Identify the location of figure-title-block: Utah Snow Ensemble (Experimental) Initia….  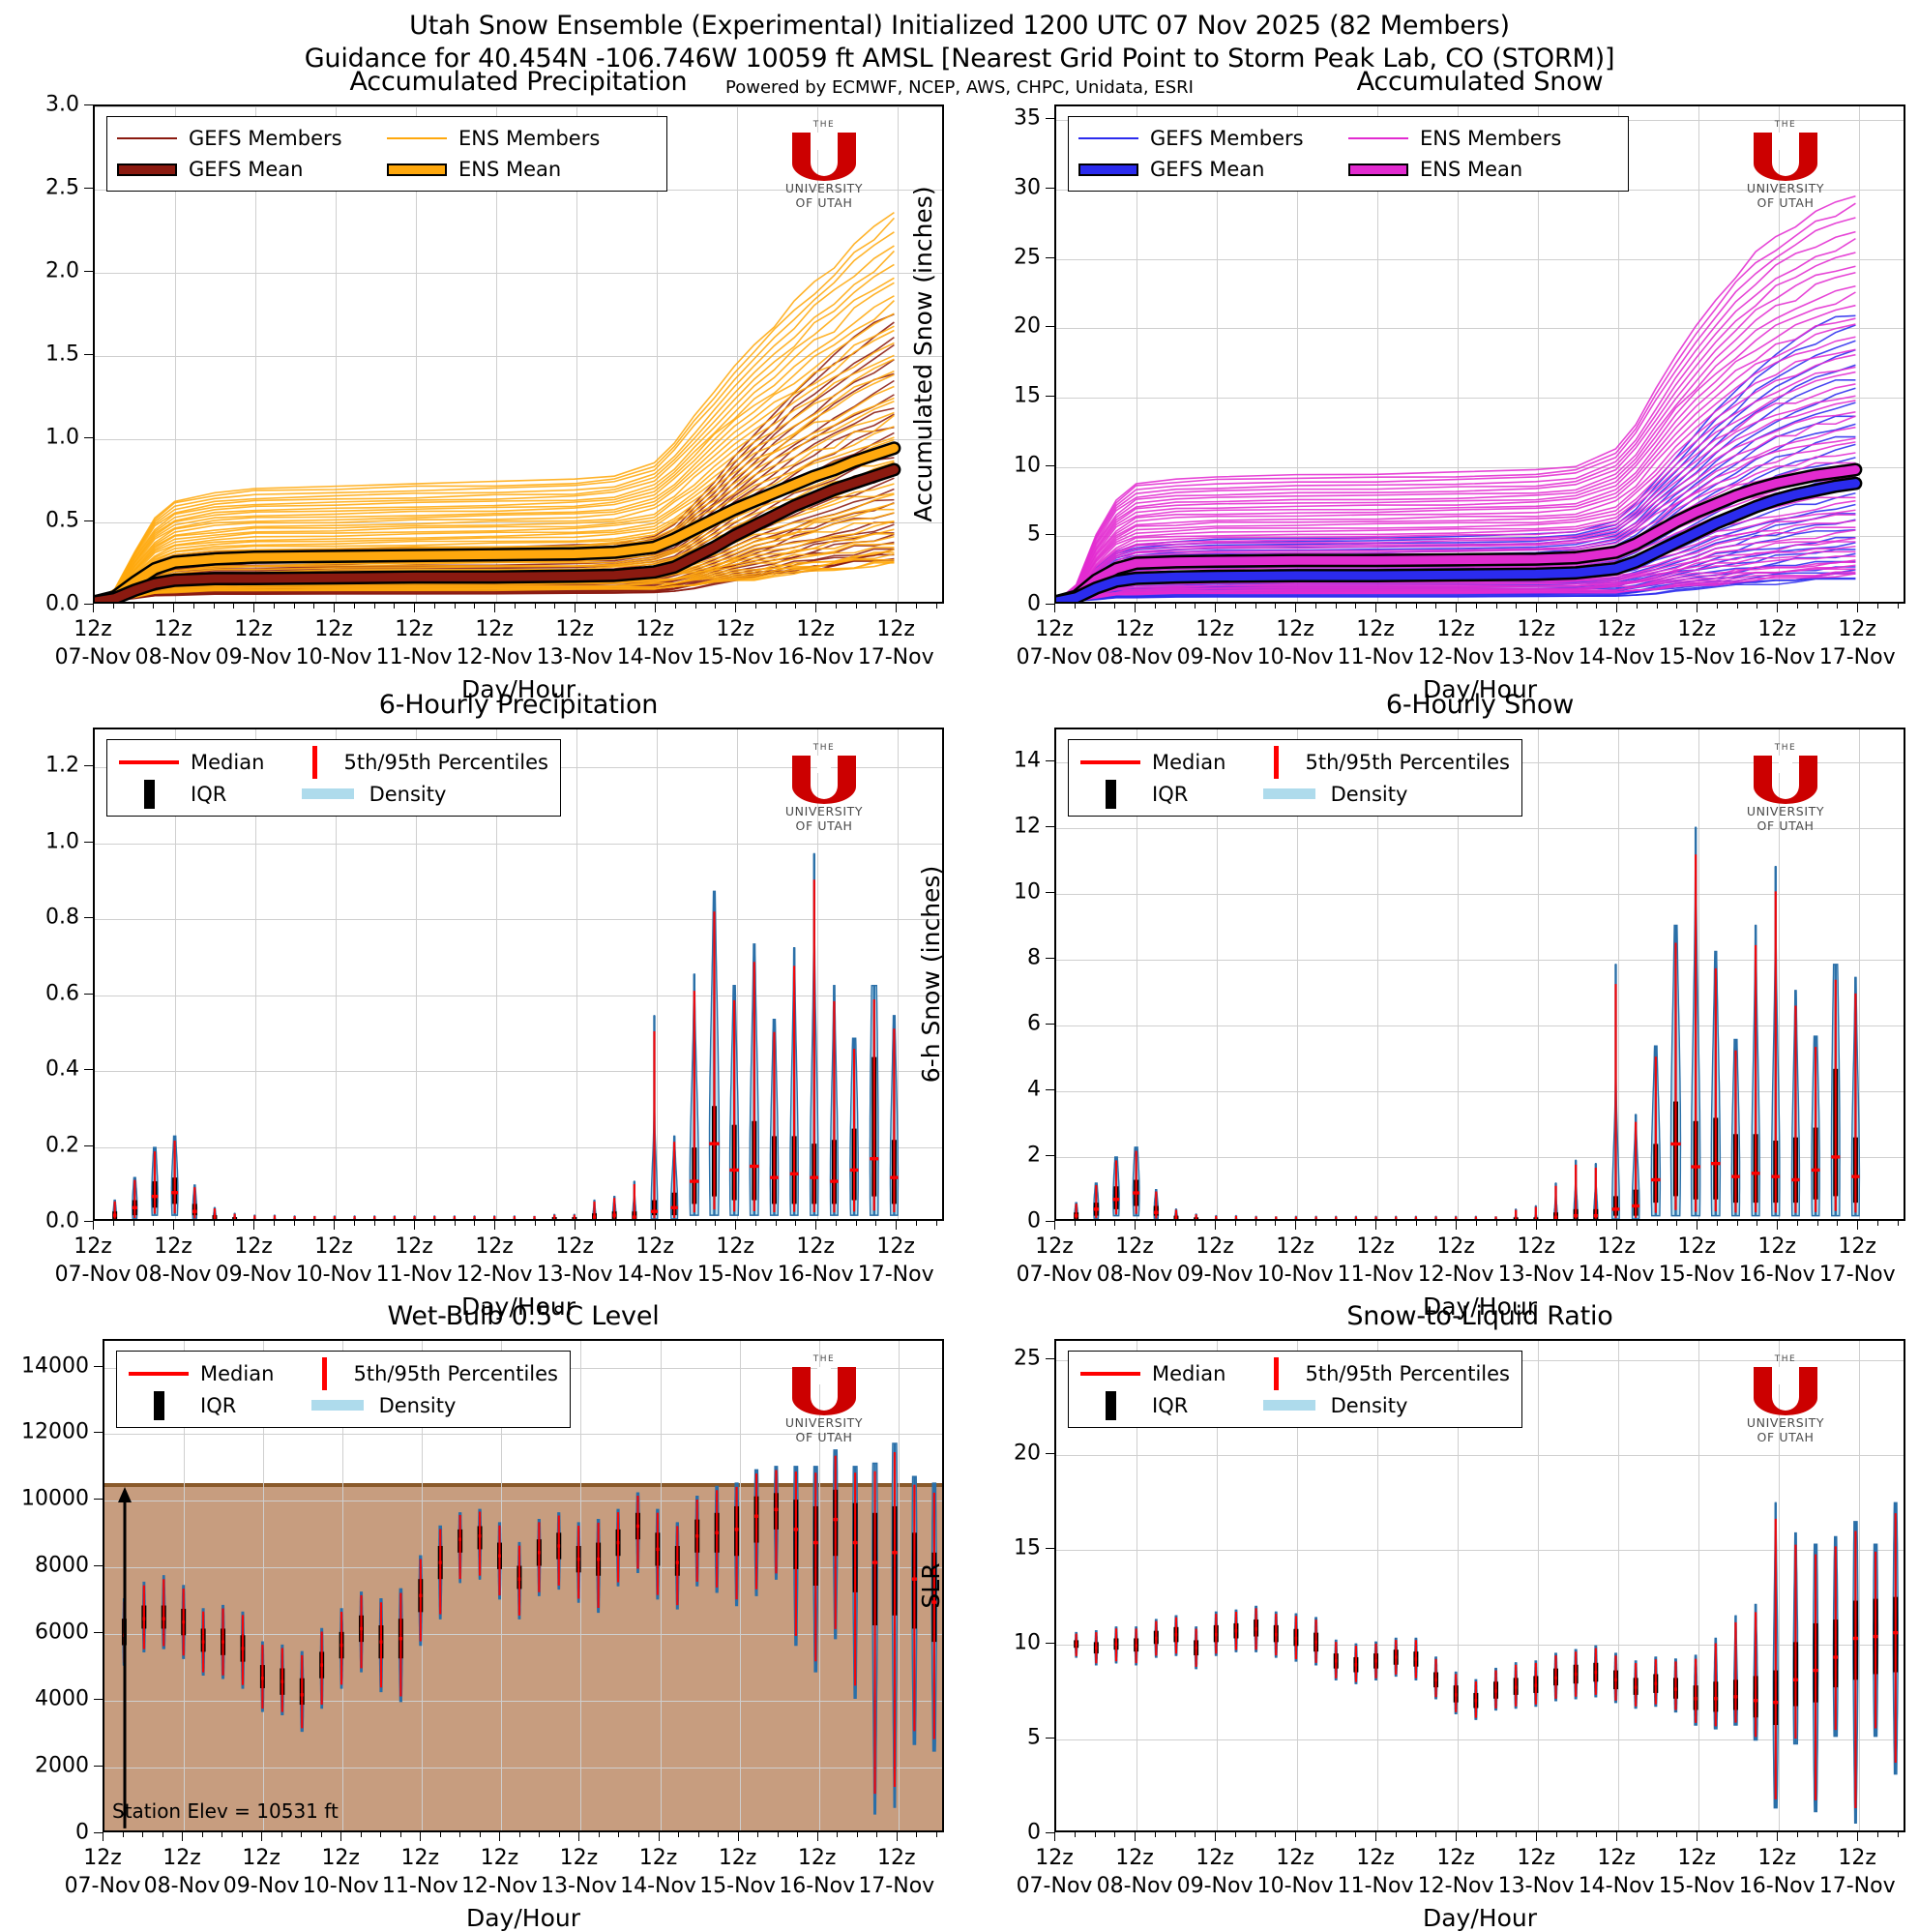
(959, 55).